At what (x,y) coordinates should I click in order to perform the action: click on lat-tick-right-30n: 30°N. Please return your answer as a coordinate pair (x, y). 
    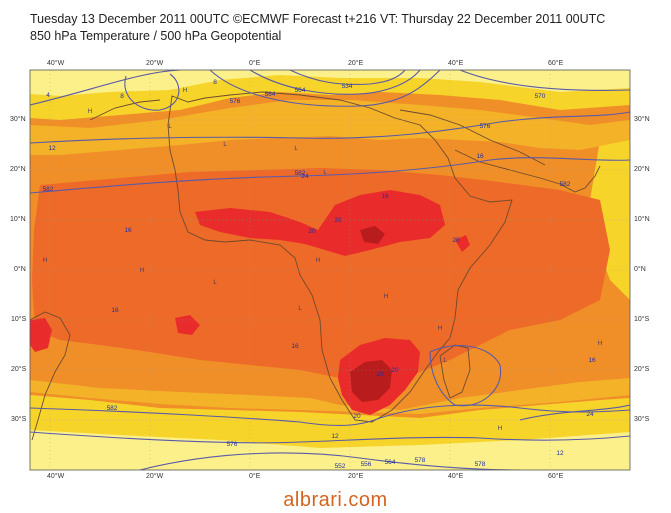
    Looking at the image, I should click on (642, 119).